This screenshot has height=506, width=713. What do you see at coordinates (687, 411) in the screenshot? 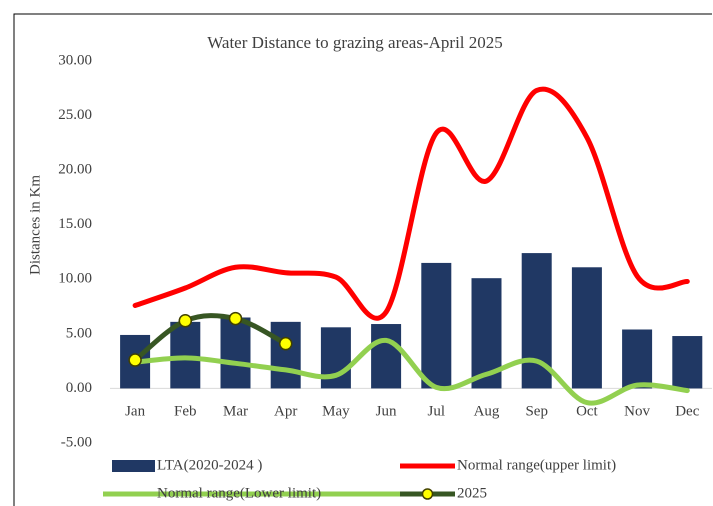
I see `x-tick-label: Dec` at bounding box center [687, 411].